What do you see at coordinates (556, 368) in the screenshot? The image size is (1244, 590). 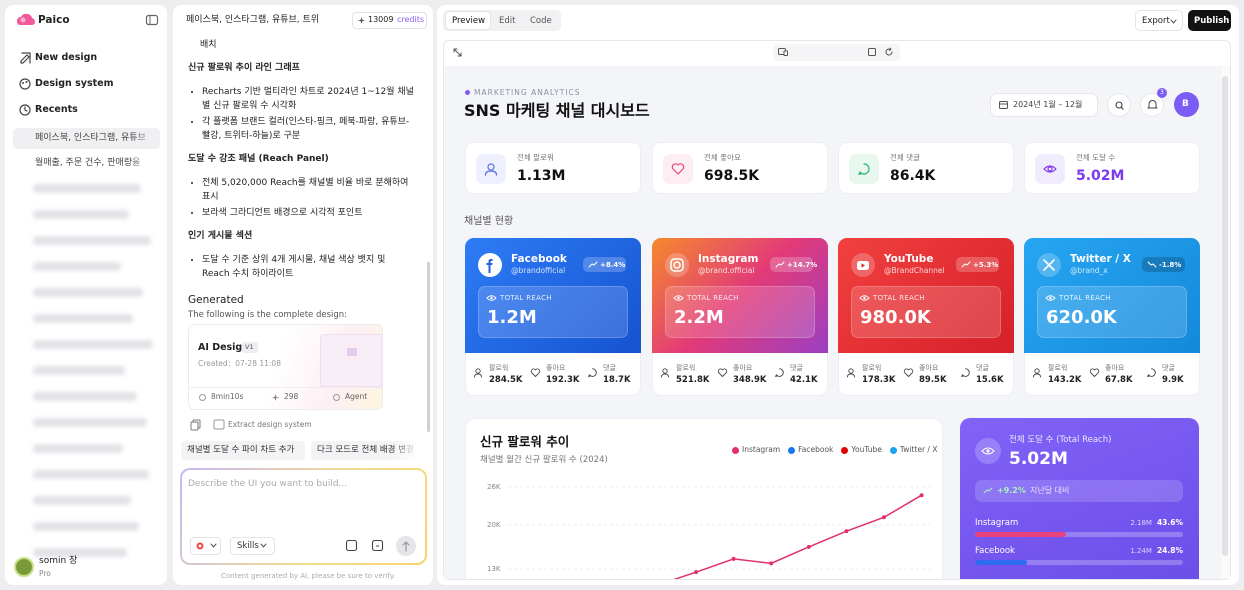 I see `stat-label: 좋아요` at bounding box center [556, 368].